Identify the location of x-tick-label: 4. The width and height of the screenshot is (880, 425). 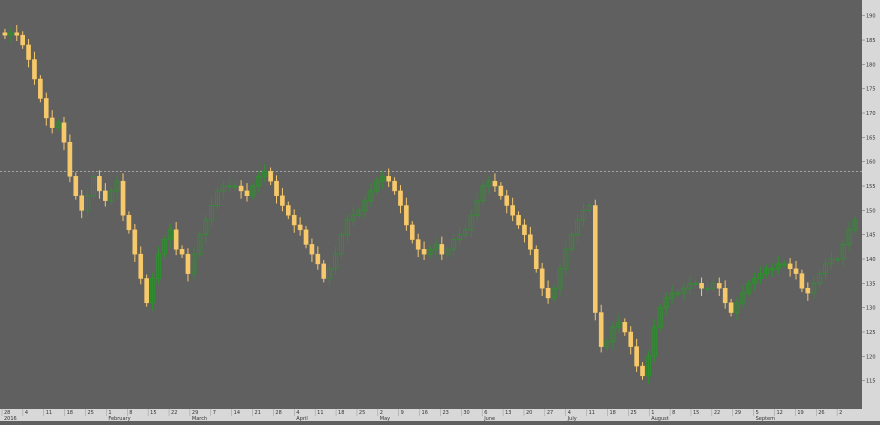
(297, 413).